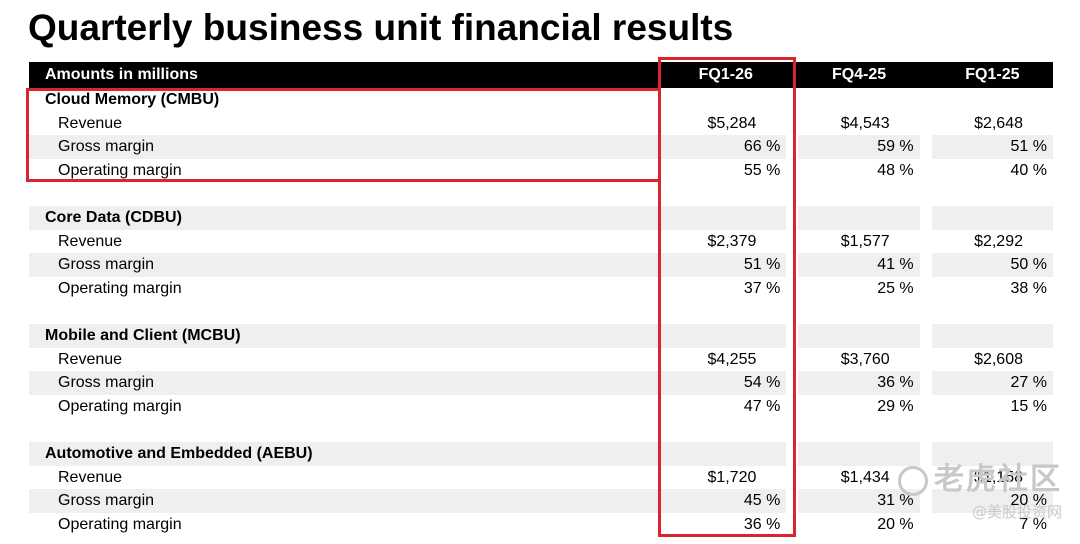 This screenshot has width=1080, height=544. What do you see at coordinates (895, 288) in the screenshot?
I see `table-cell-value: 25 %` at bounding box center [895, 288].